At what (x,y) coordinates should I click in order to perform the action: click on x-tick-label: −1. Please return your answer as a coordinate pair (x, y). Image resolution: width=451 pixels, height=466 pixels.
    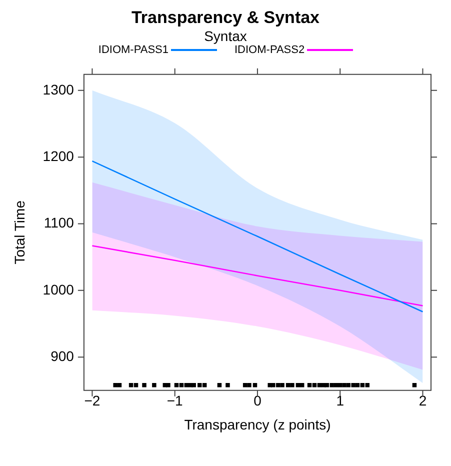
    Looking at the image, I should click on (175, 400).